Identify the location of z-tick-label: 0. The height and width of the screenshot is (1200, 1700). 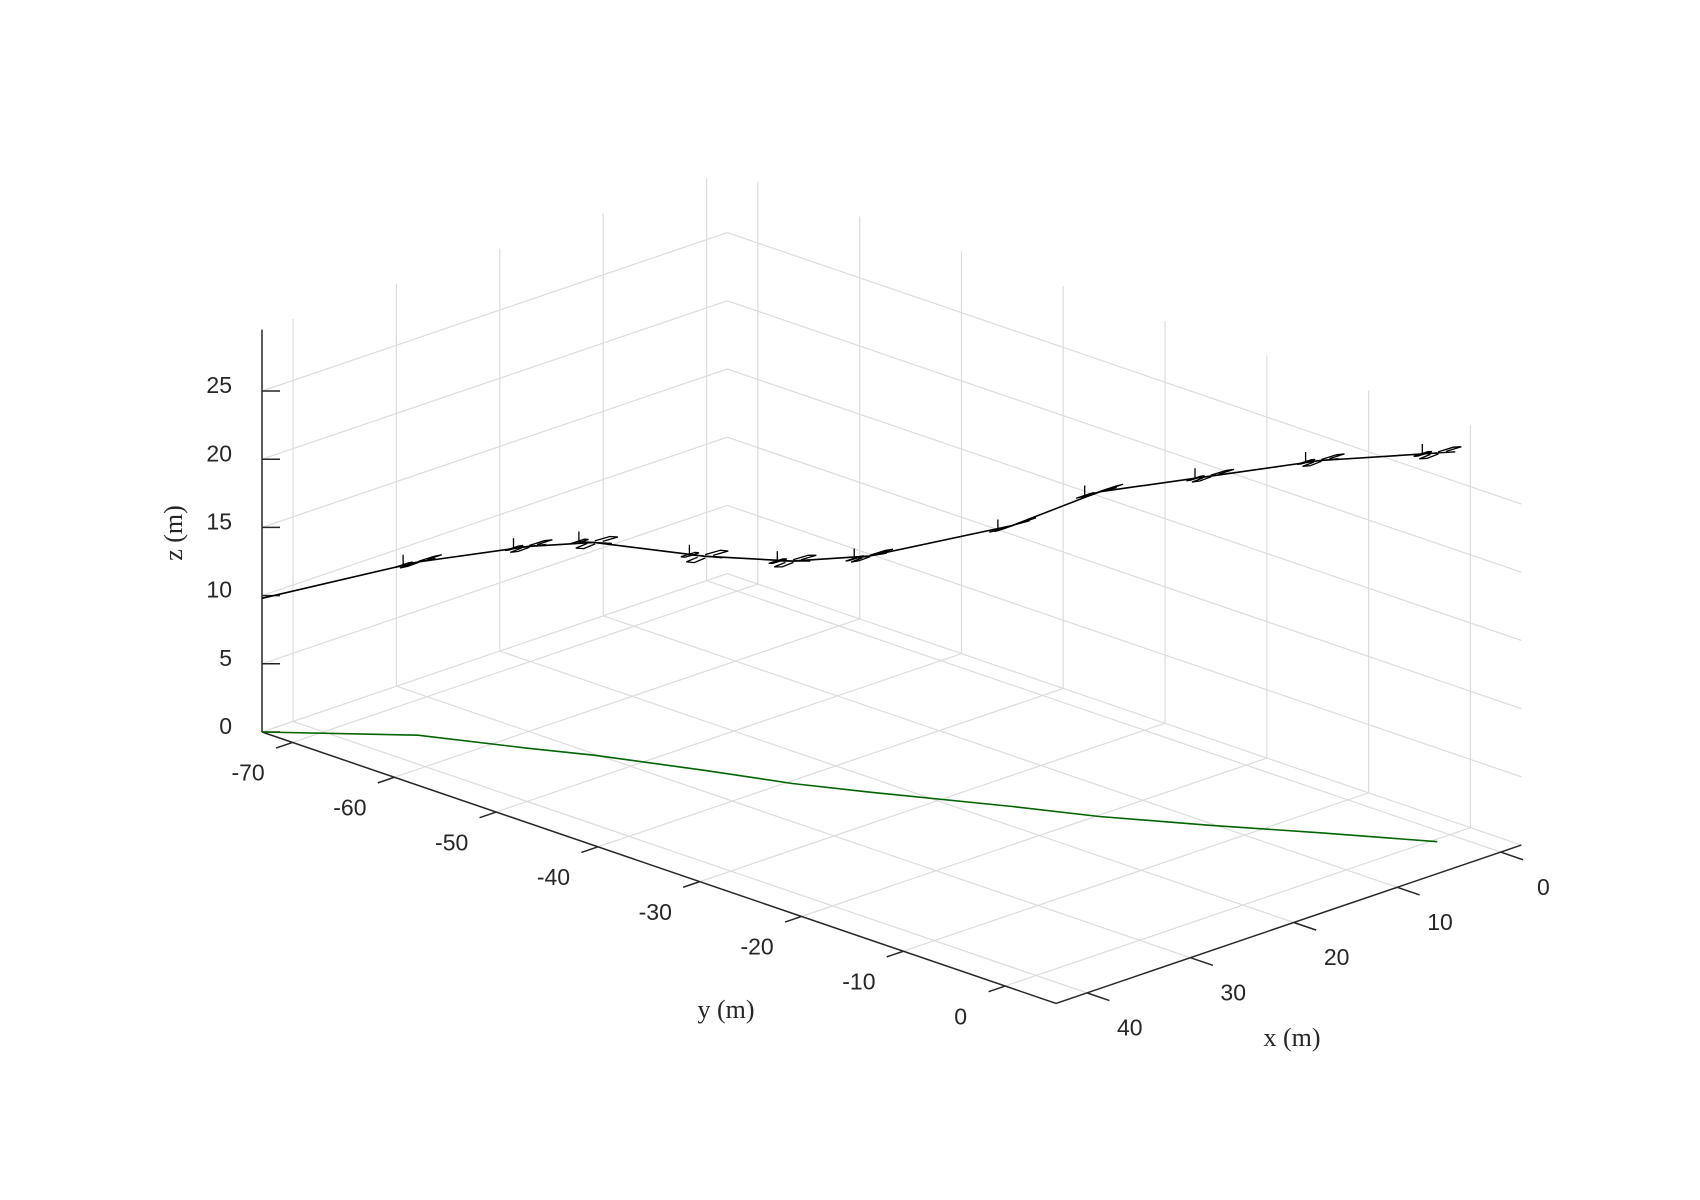
(225, 726).